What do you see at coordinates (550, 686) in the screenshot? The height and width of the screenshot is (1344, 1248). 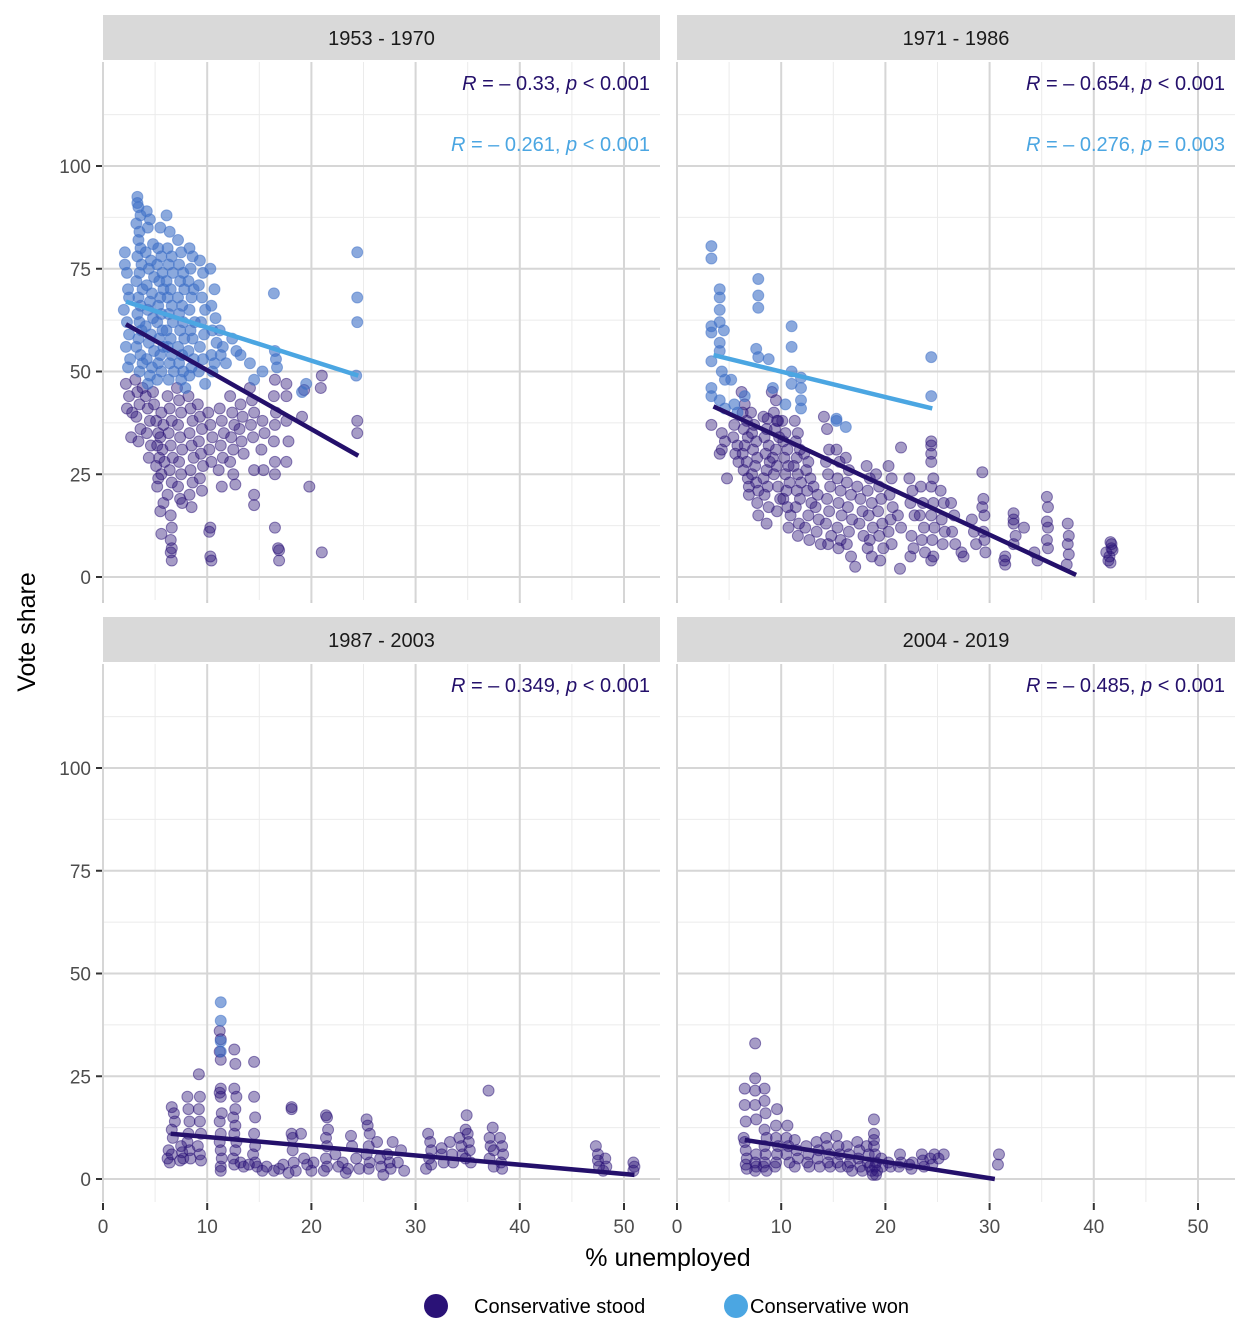 I see `correlation-annotation-stood: R = – 0.349, p < 0.001` at bounding box center [550, 686].